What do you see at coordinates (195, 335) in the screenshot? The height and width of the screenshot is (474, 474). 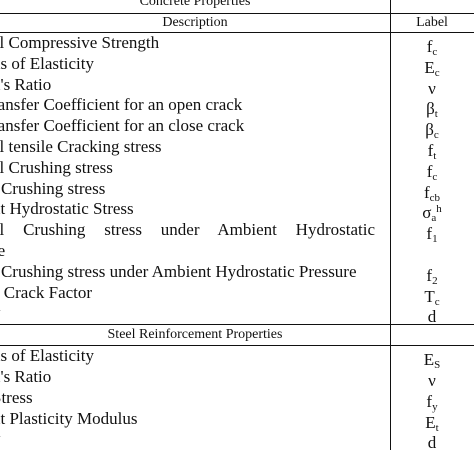 I see `steel-section-title: Steel Reinforcement Properties` at bounding box center [195, 335].